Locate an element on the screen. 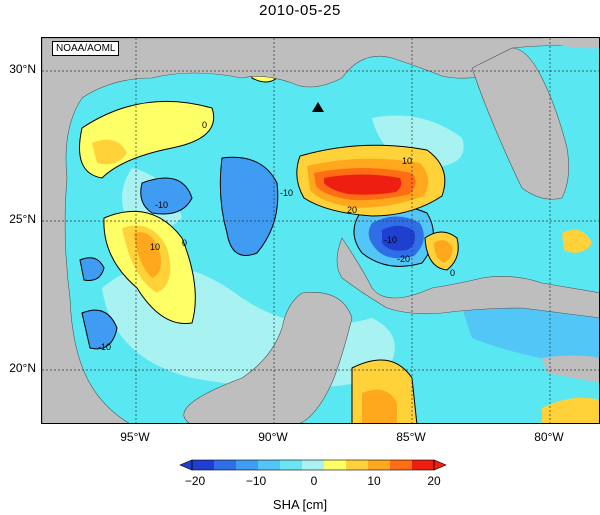  lat-label: 25°N is located at coordinates (22, 219).